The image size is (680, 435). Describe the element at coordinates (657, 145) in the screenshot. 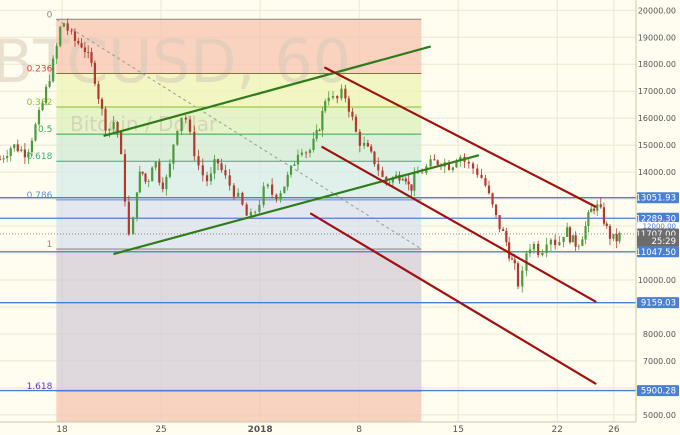

I see `y-tick-label: 15000.00` at that location.